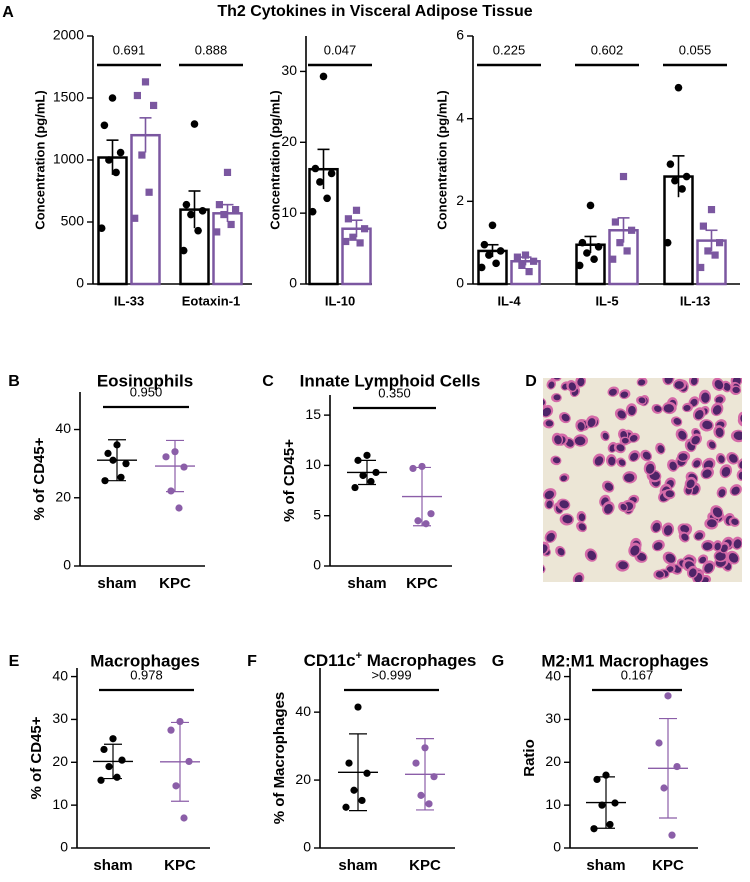  Describe the element at coordinates (63, 428) in the screenshot. I see `y-tick-label: 40` at that location.